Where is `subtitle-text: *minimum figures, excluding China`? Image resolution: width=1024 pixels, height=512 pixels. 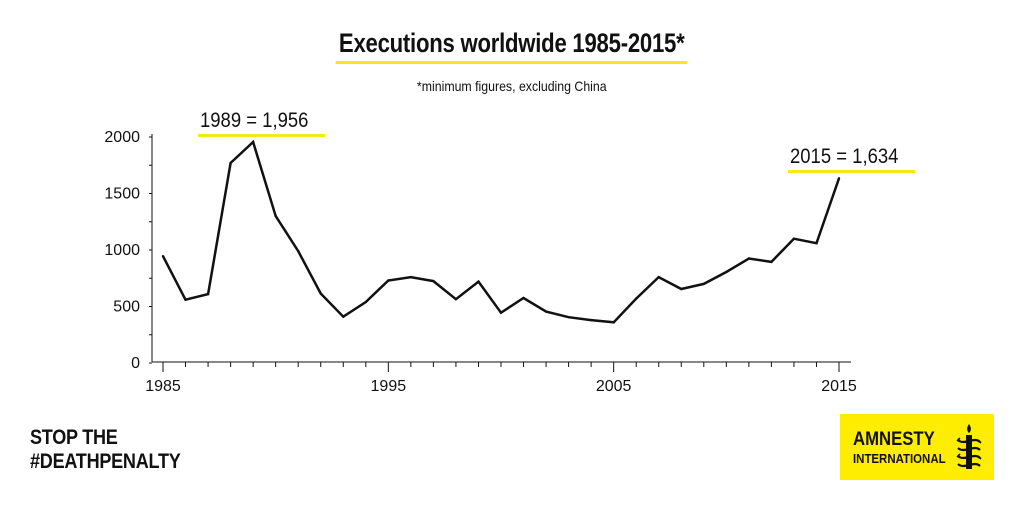
subtitle-text: *minimum figures, excluding China is located at coordinates (512, 86).